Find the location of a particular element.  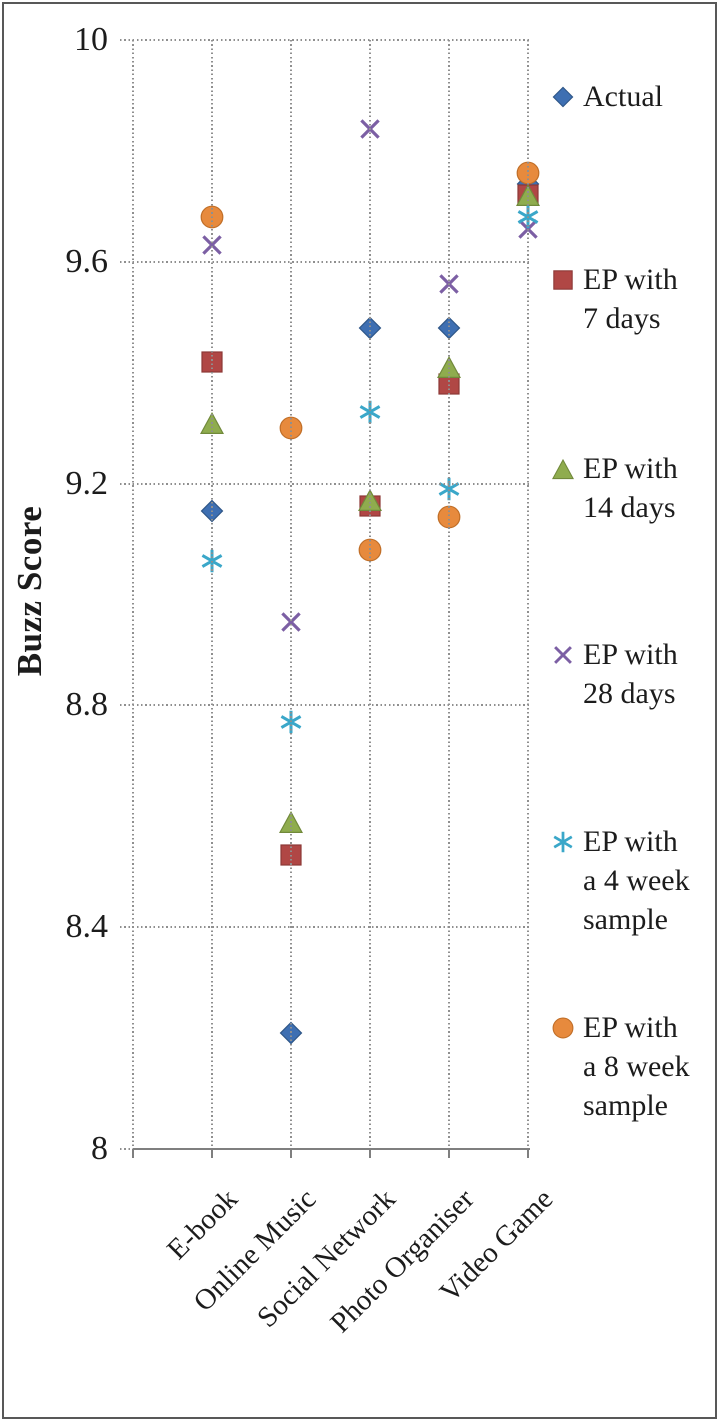

legend-label: EP with a 8 week sample is located at coordinates (636, 1066).